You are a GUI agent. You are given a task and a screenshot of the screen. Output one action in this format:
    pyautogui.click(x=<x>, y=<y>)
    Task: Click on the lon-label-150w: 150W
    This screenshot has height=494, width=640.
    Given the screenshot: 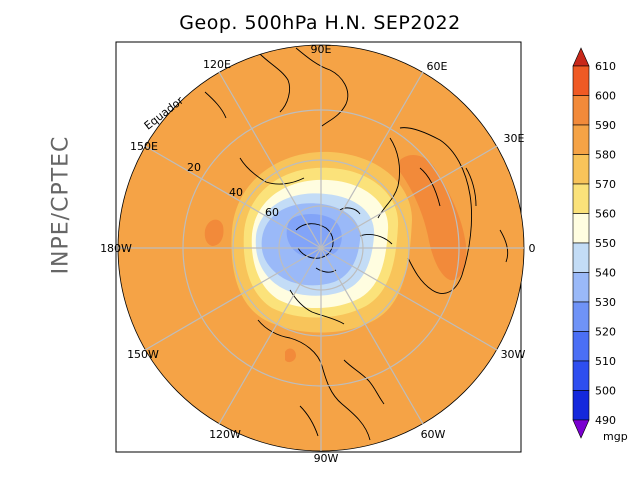 What is the action you would take?
    pyautogui.click(x=143, y=354)
    